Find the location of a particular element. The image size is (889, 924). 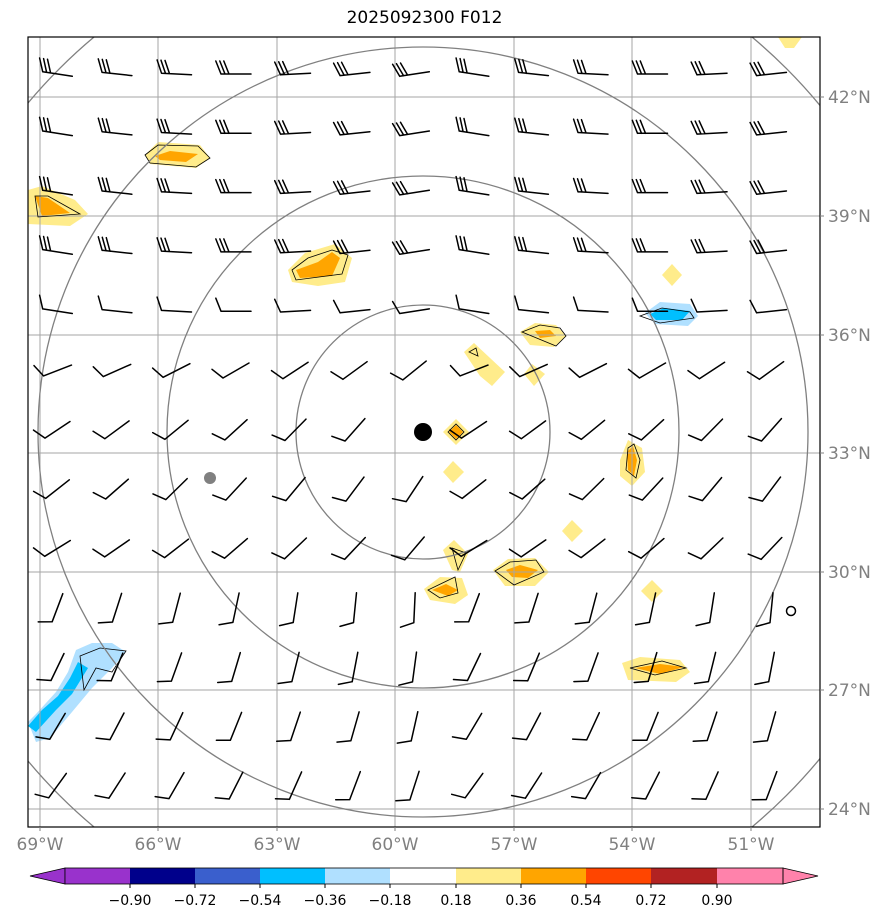

colorbar-tick-label: 0.72 is located at coordinates (650, 901).